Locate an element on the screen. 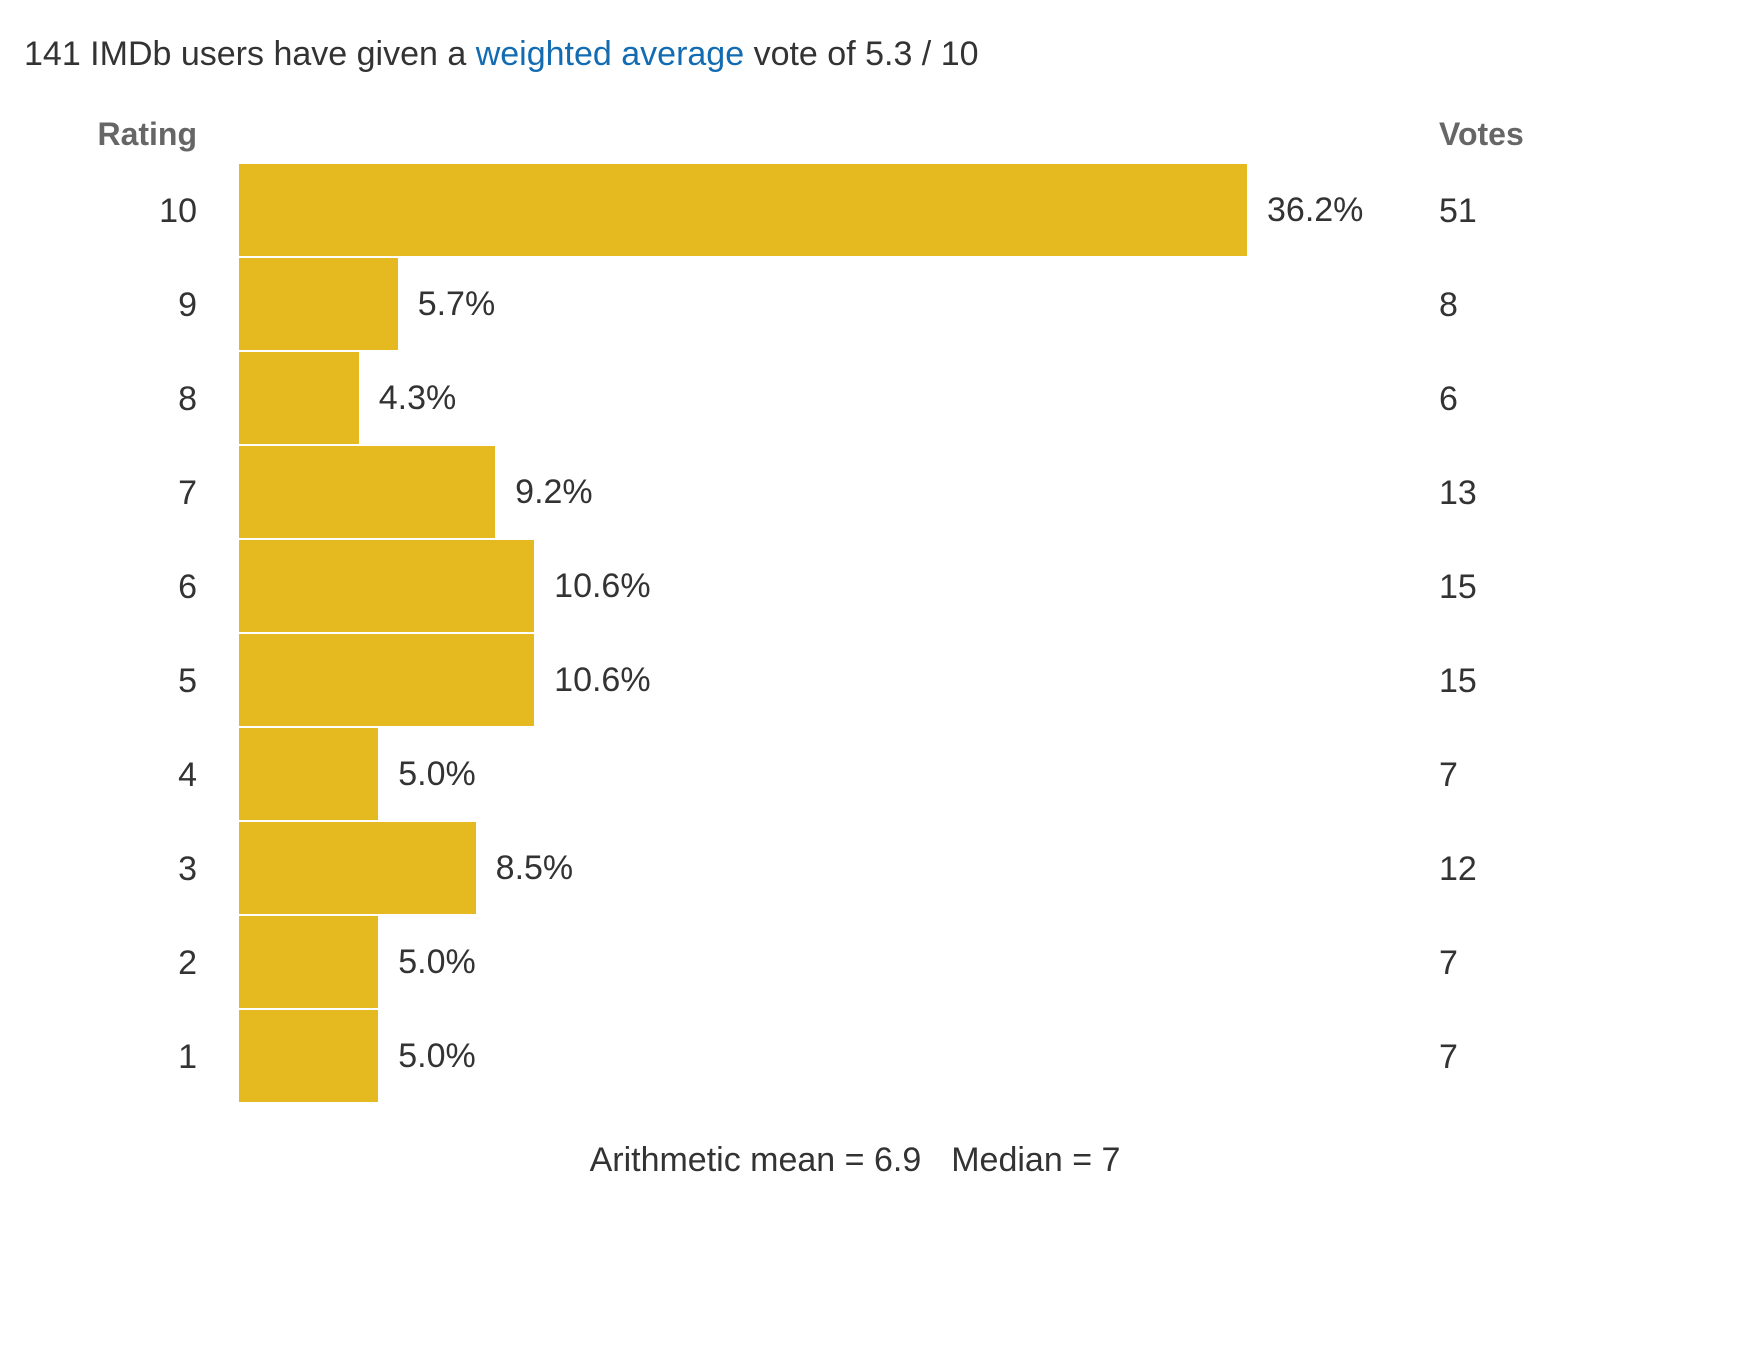 Image resolution: width=1751 pixels, height=1363 pixels. votes-column-header: Votes is located at coordinates (1481, 134).